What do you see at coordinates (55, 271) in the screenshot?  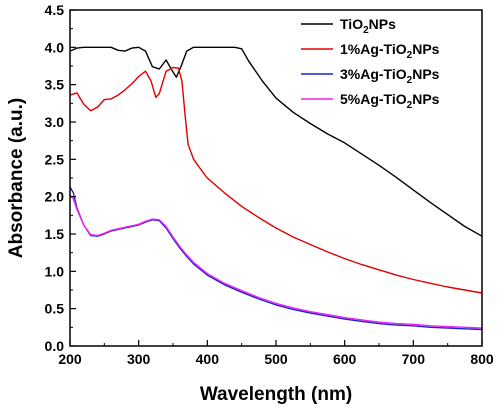 I see `y-tick-label: 1.0` at bounding box center [55, 271].